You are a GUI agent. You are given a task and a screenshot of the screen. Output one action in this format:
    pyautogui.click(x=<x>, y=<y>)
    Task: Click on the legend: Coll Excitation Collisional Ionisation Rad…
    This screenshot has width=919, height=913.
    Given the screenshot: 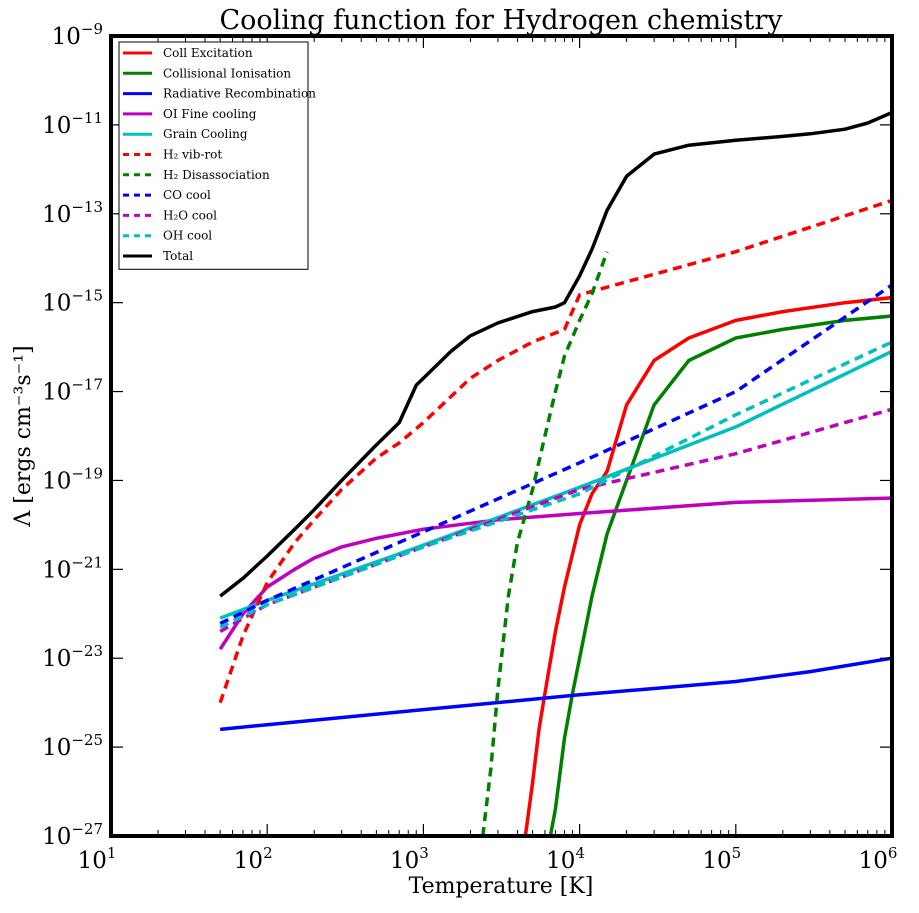 What is the action you would take?
    pyautogui.click(x=217, y=155)
    